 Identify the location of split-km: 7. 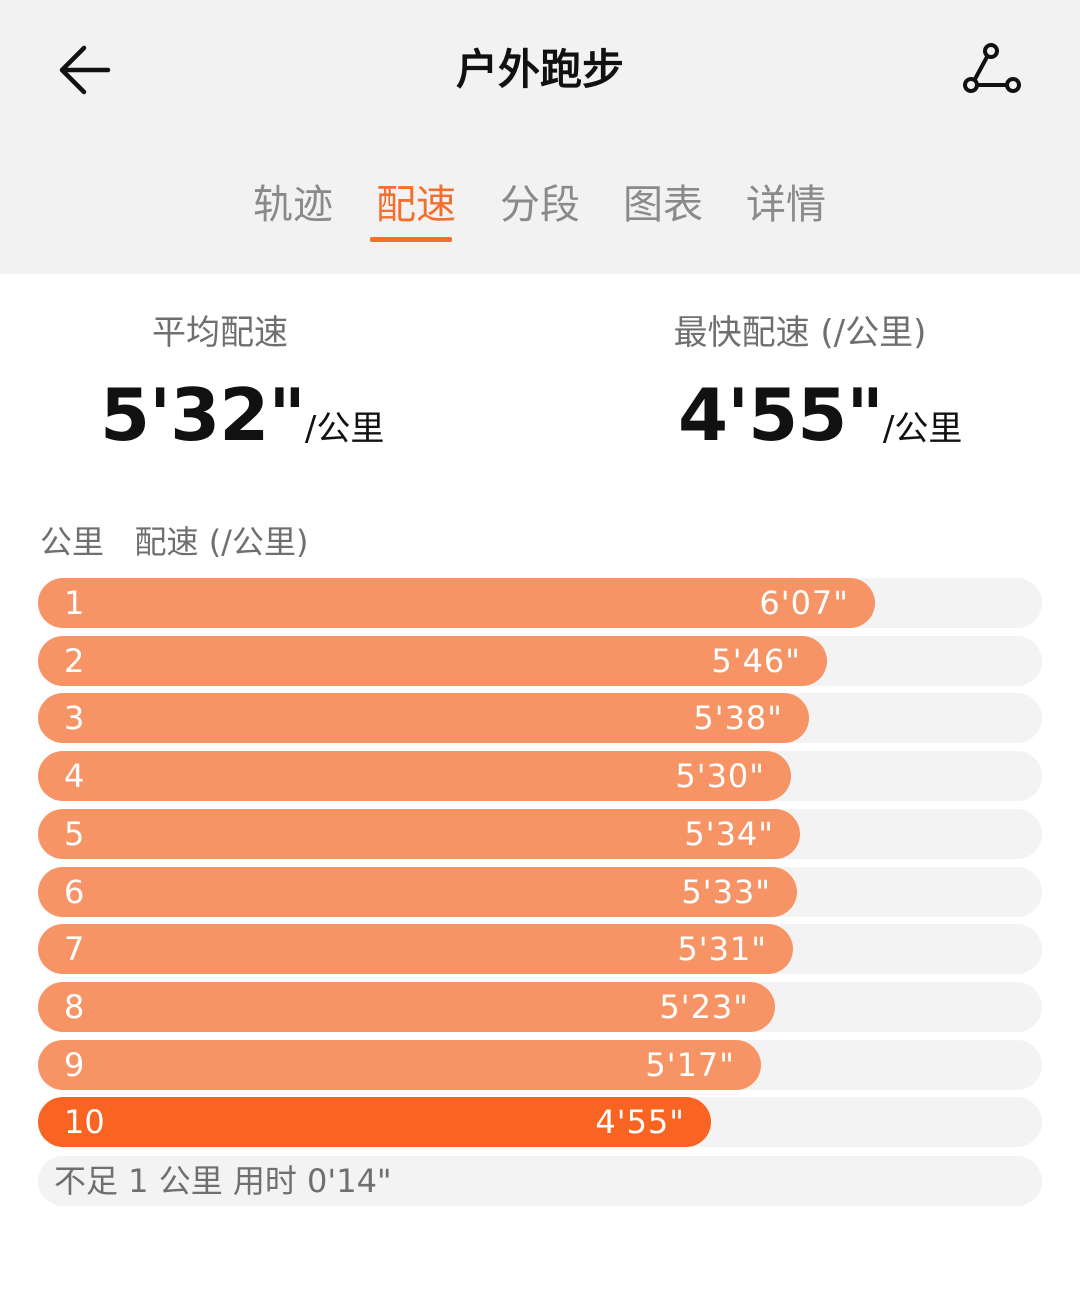
(74, 949).